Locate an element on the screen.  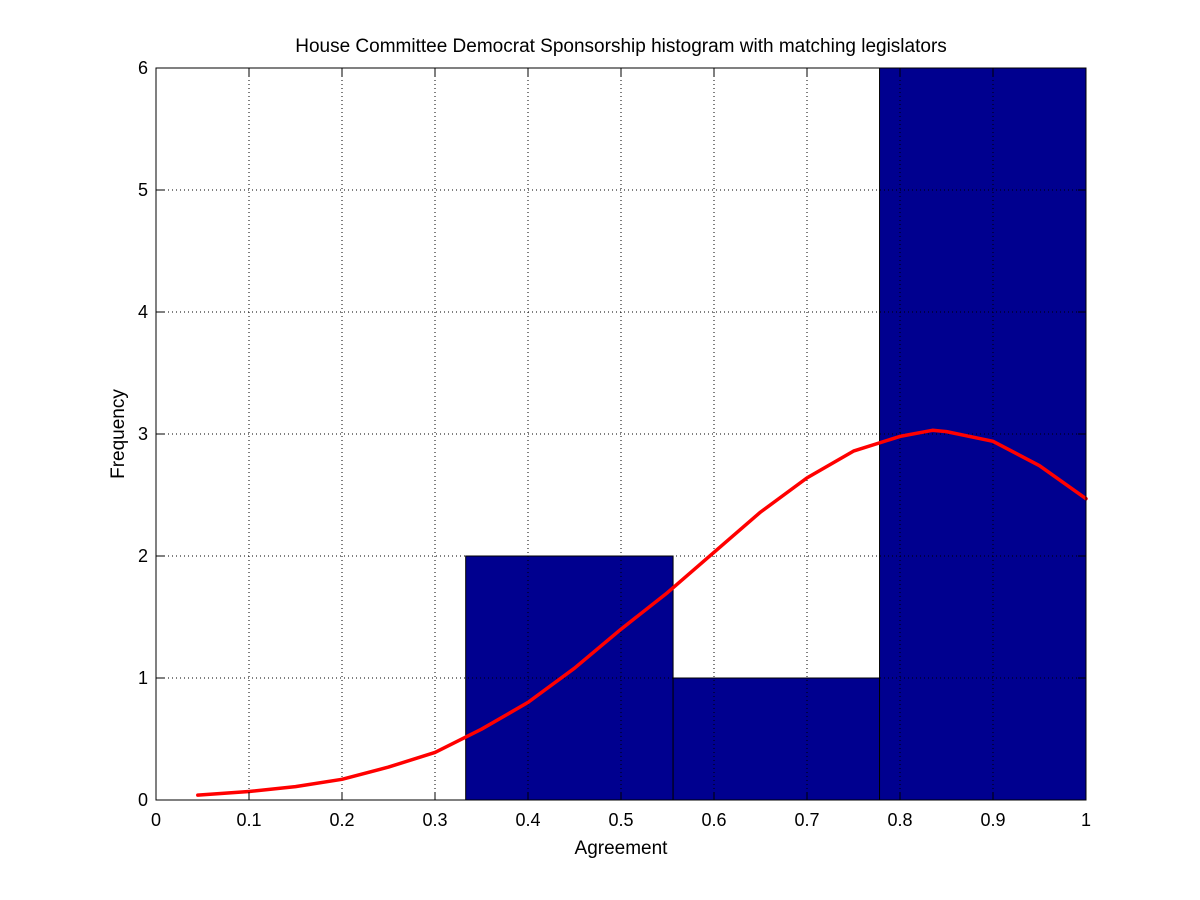
x-tick-label: 0.7 is located at coordinates (806, 820).